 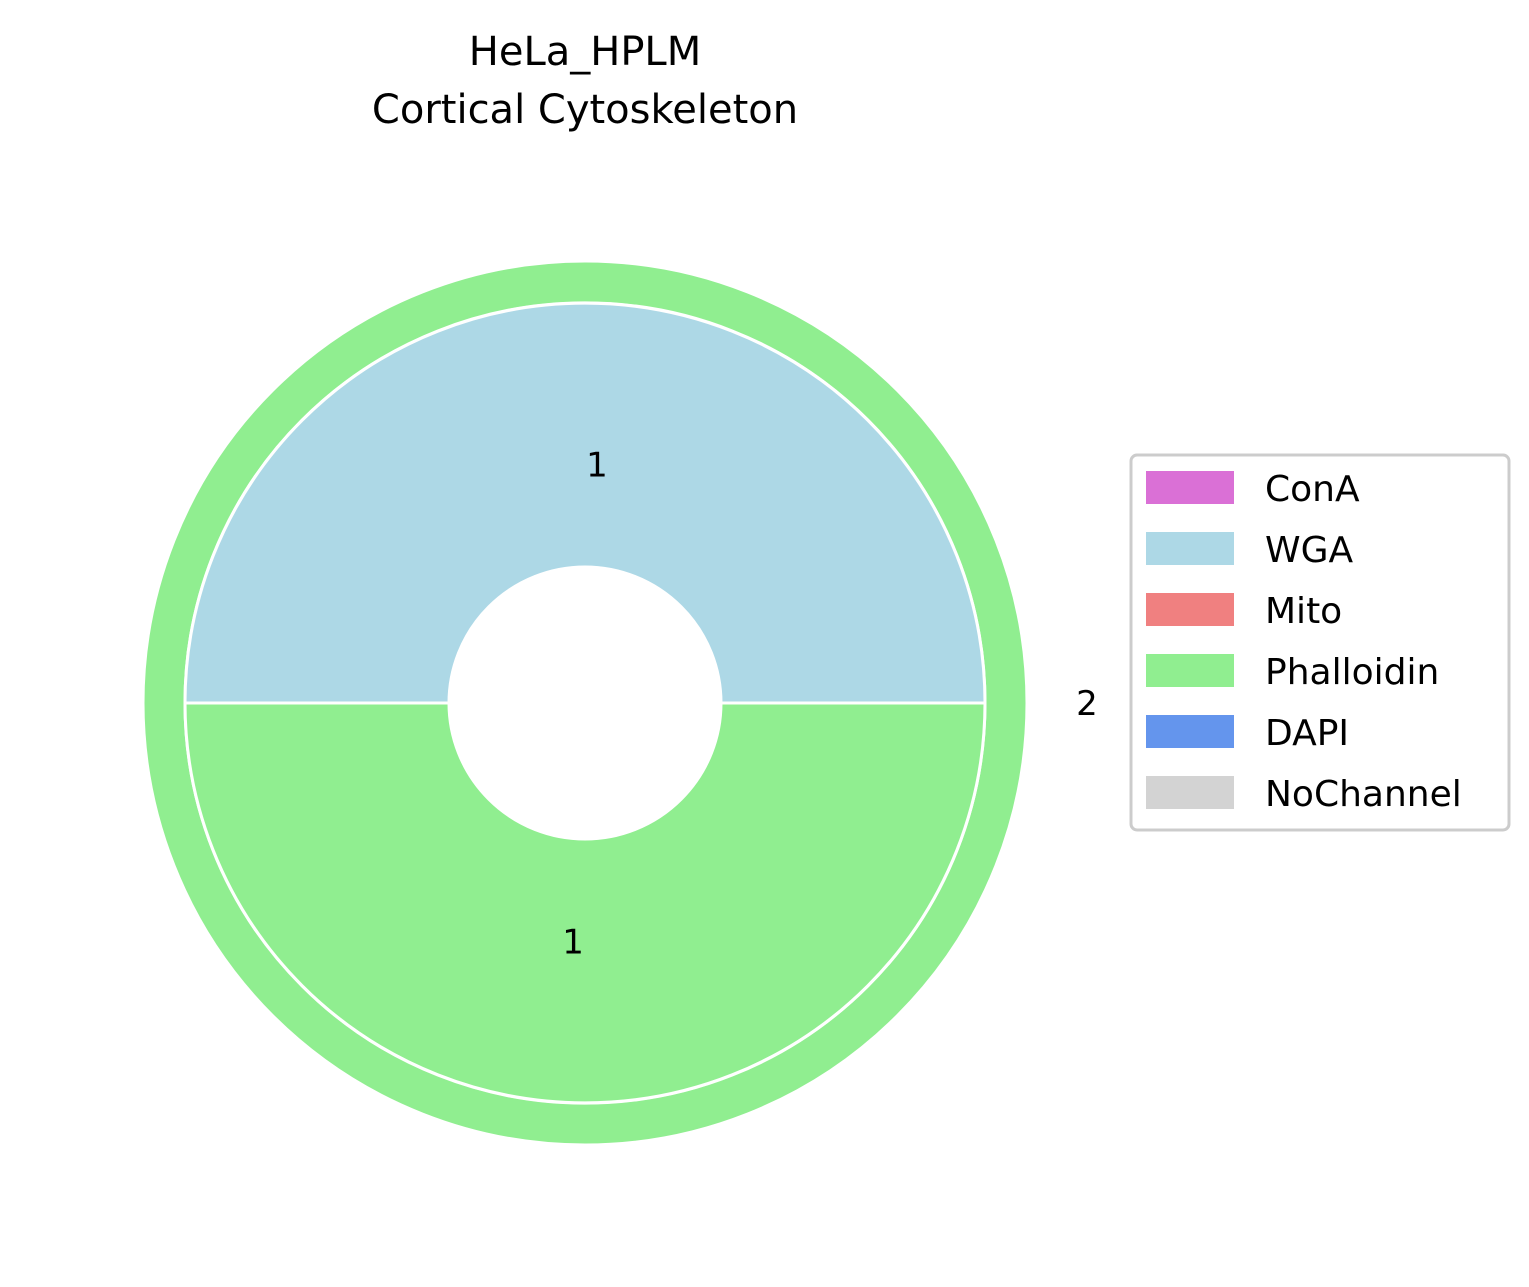 What do you see at coordinates (1190, 792) in the screenshot?
I see `legend-swatch-nochannel` at bounding box center [1190, 792].